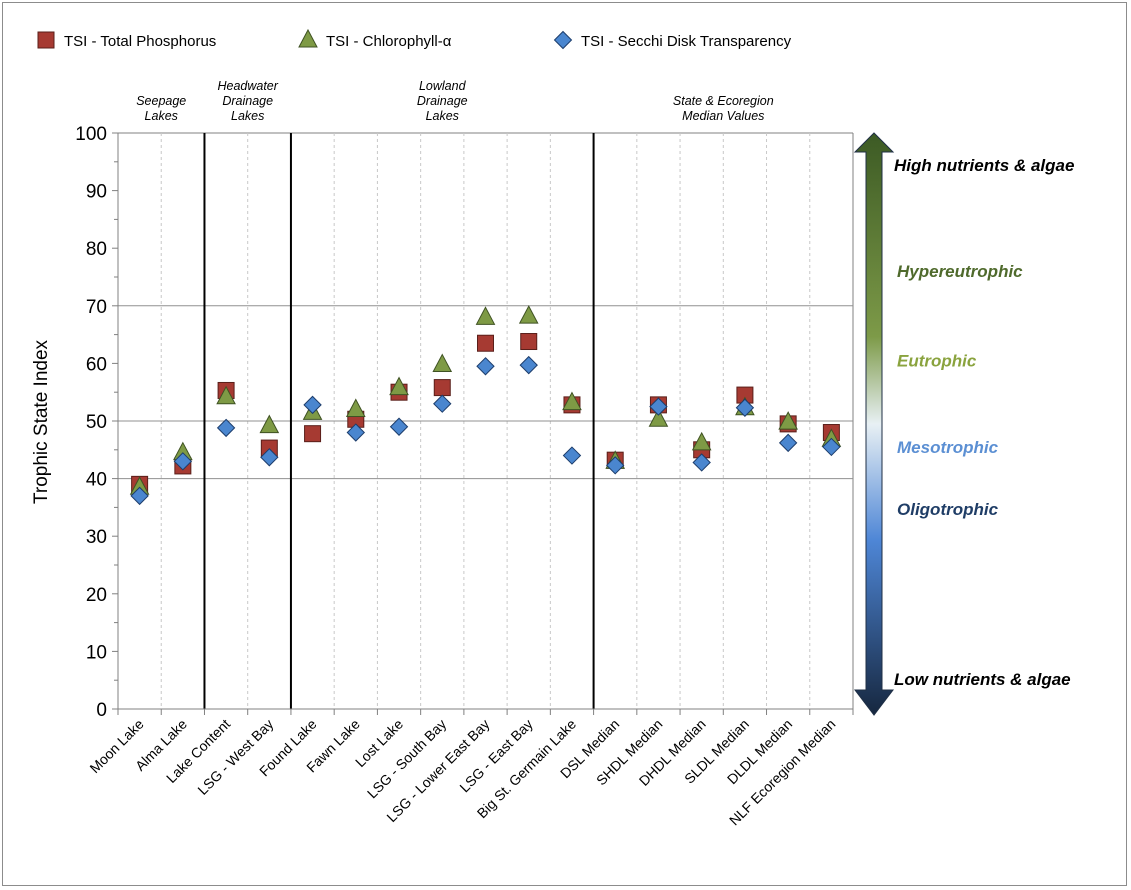 This screenshot has width=1131, height=890. Describe the element at coordinates (308, 38) in the screenshot. I see `legend-marker-triangle` at that location.